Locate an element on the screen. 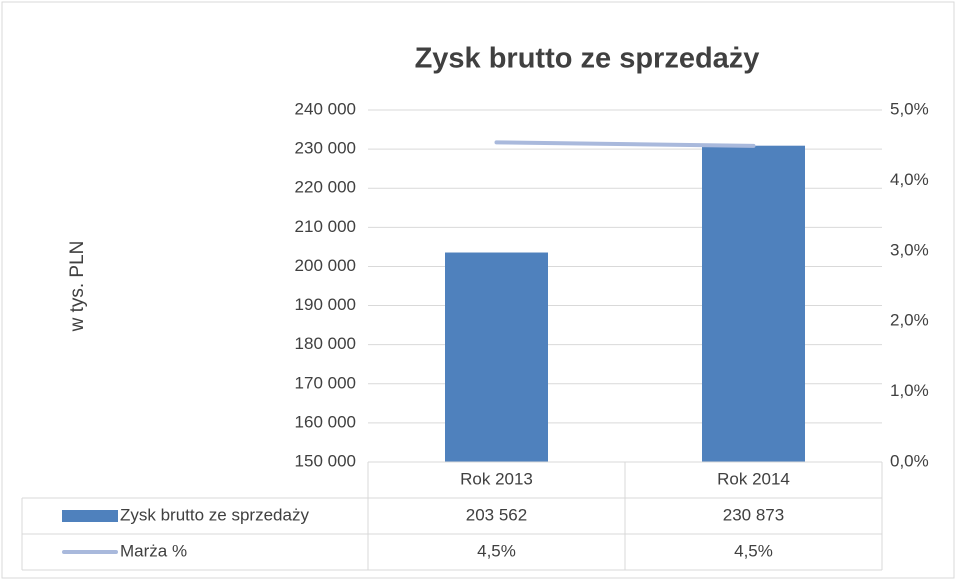 This screenshot has width=957, height=581. x-tick-label: Rok 2013 is located at coordinates (496, 478).